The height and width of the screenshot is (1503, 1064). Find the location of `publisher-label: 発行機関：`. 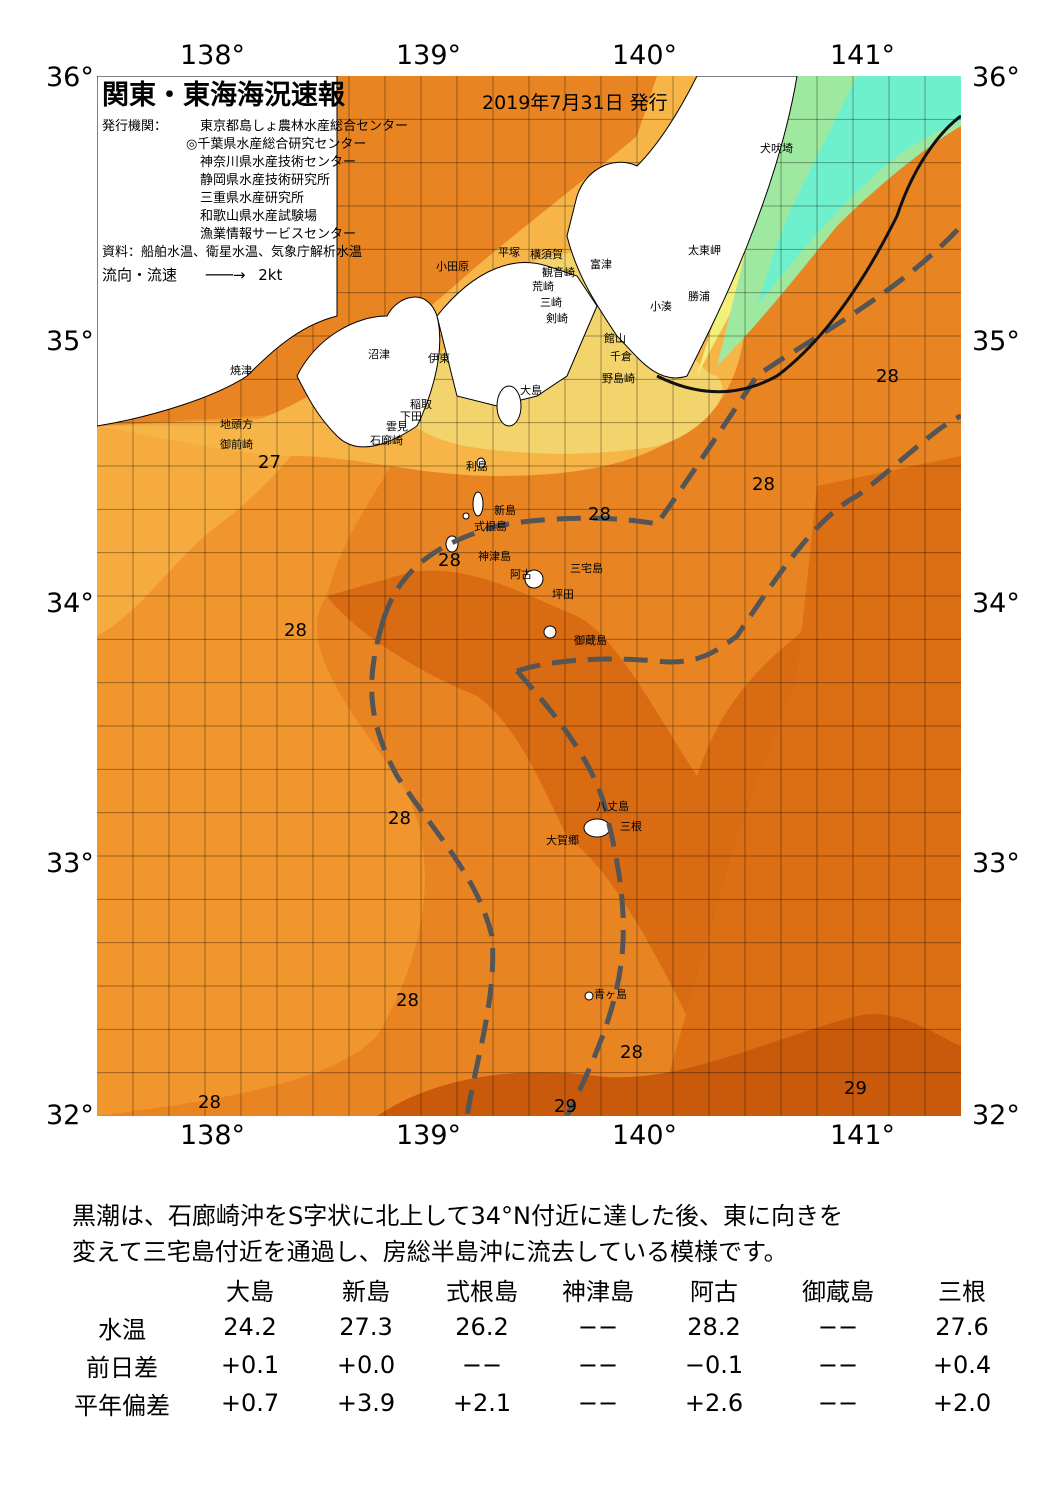

publisher-label: 発行機関： is located at coordinates (135, 126).